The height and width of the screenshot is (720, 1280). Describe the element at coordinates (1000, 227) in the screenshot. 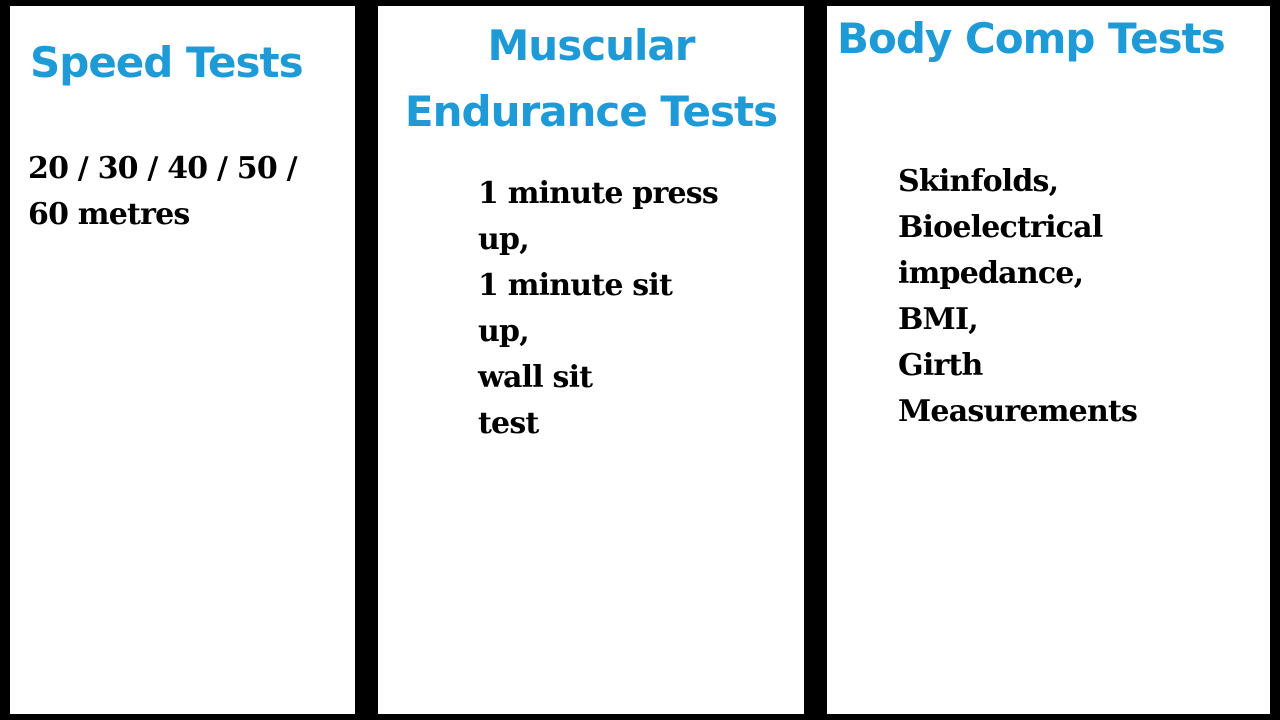

I see `list-line: Bioelectrical` at that location.